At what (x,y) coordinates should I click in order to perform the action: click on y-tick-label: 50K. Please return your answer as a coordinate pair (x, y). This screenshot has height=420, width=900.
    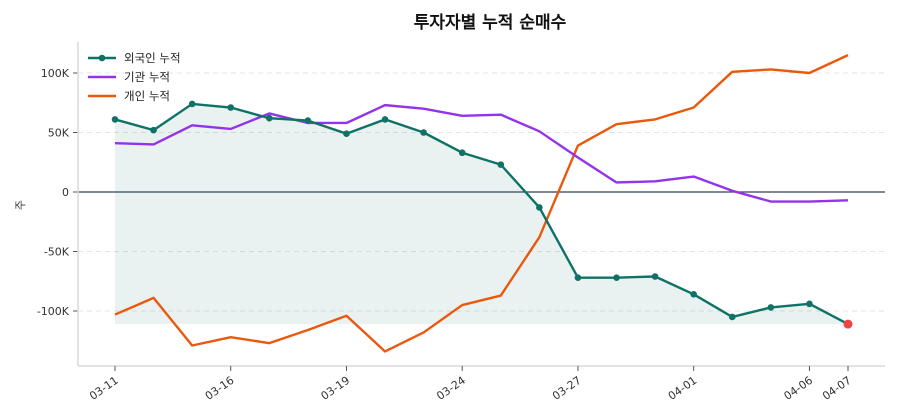
    Looking at the image, I should click on (59, 133).